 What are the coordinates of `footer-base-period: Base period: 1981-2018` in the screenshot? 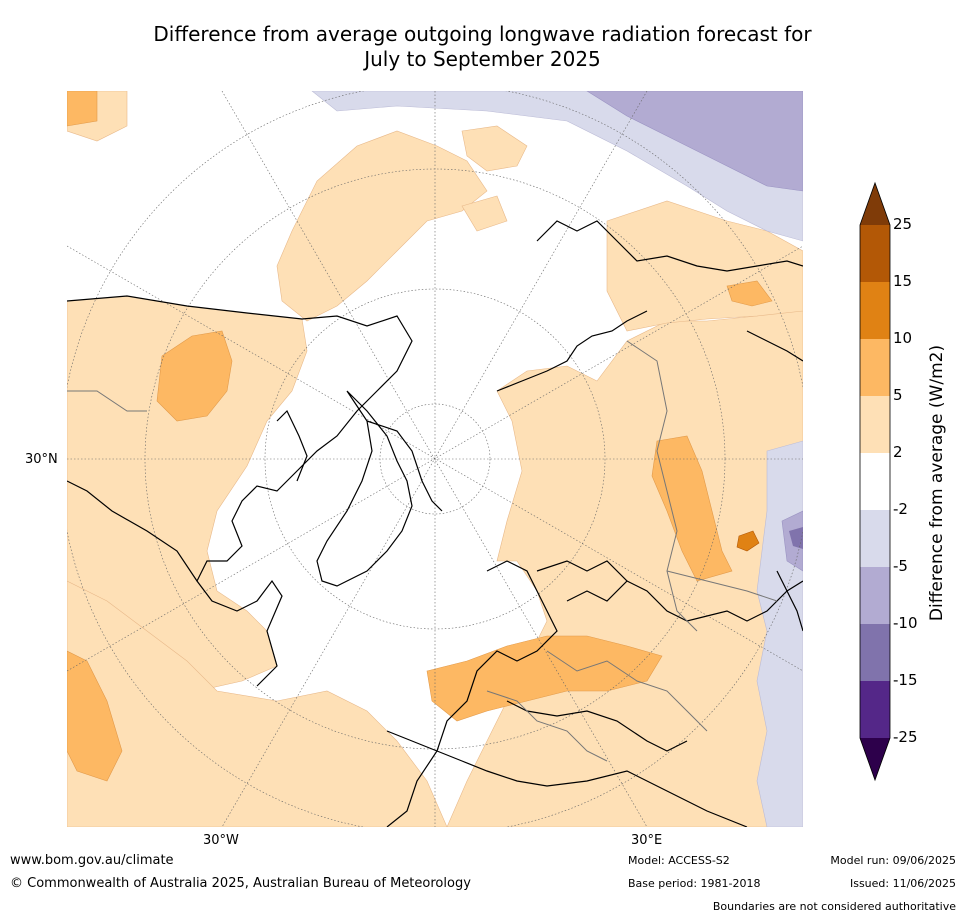 It's located at (694, 883).